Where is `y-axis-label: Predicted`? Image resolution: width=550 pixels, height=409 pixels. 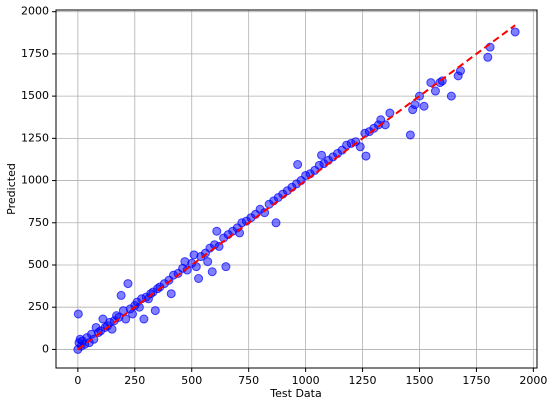
y-axis-label: Predicted is located at coordinates (11, 189).